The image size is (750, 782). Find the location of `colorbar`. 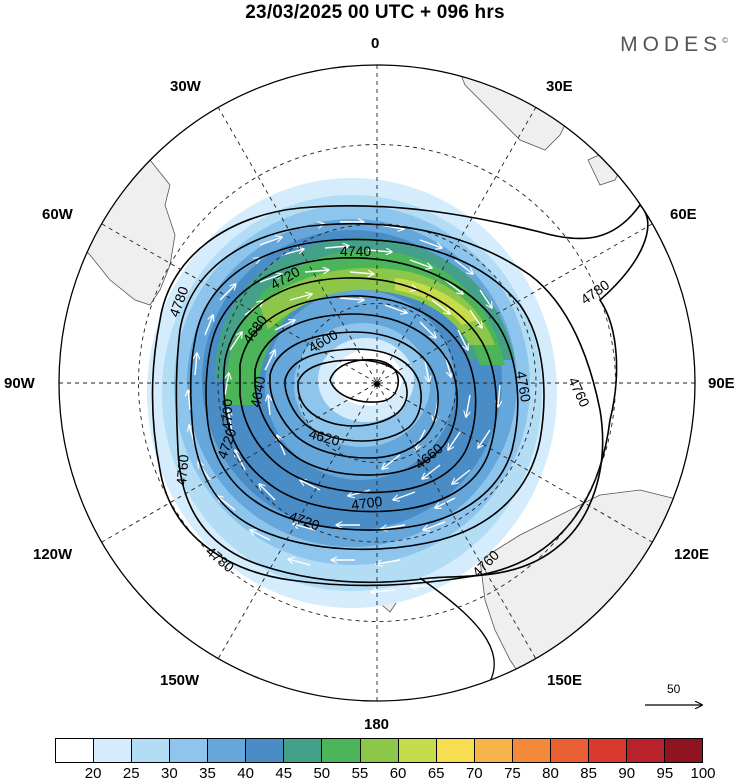

colorbar is located at coordinates (379, 750).